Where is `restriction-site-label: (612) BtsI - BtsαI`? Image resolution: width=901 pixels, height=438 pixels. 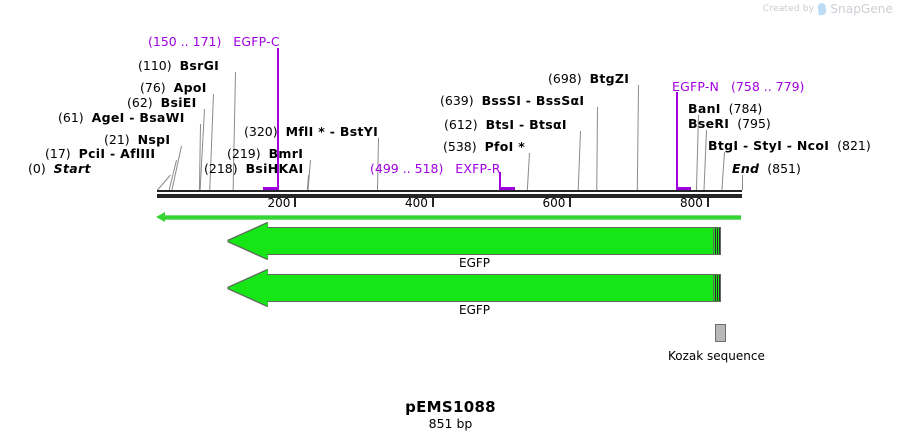 restriction-site-label: (612) BtsI - BtsαI is located at coordinates (505, 125).